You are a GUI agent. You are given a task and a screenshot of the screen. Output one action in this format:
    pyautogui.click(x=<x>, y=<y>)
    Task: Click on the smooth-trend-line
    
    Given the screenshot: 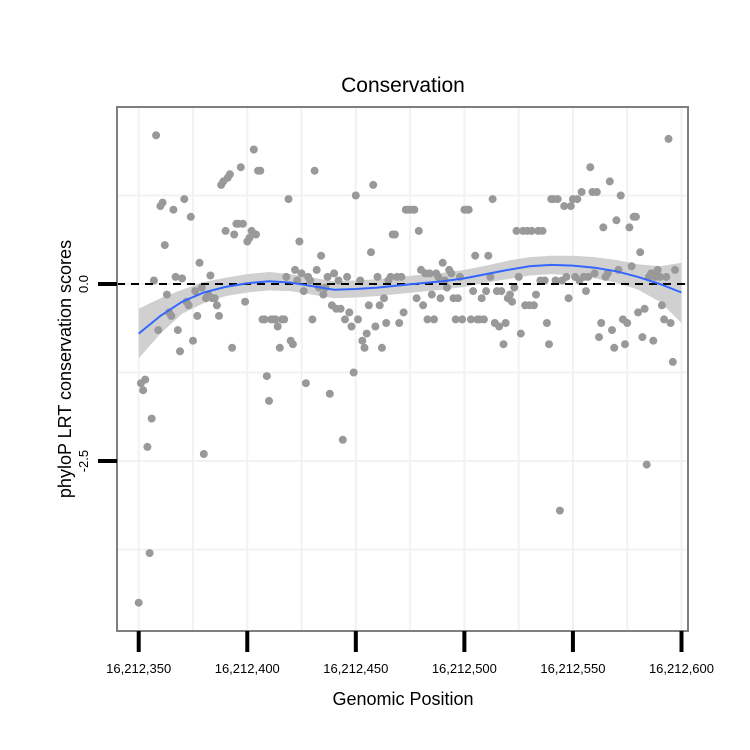 What is the action you would take?
    pyautogui.click(x=410, y=299)
    